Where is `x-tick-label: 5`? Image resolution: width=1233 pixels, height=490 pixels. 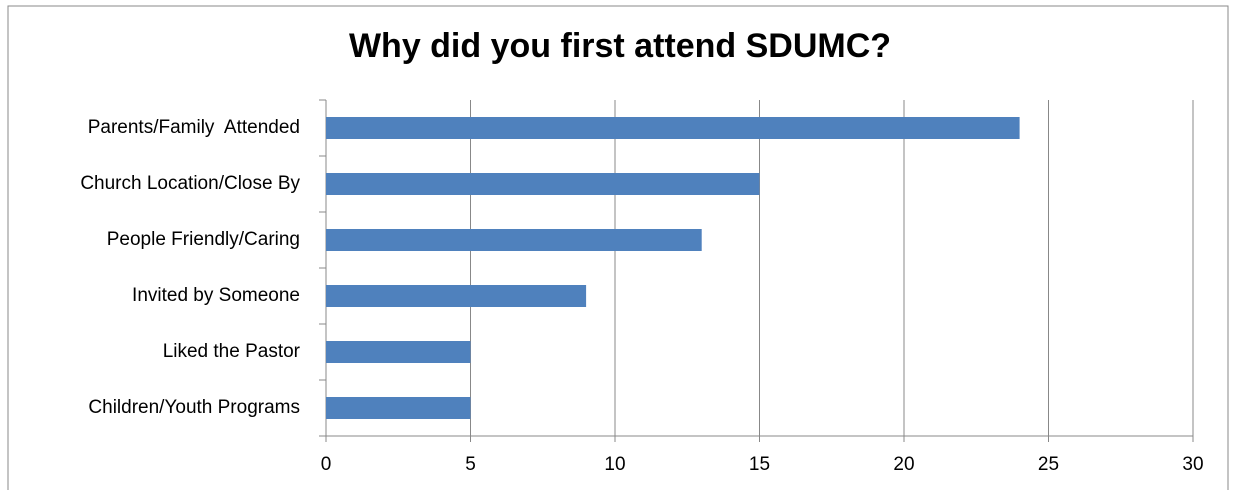 x-tick-label: 5 is located at coordinates (470, 464).